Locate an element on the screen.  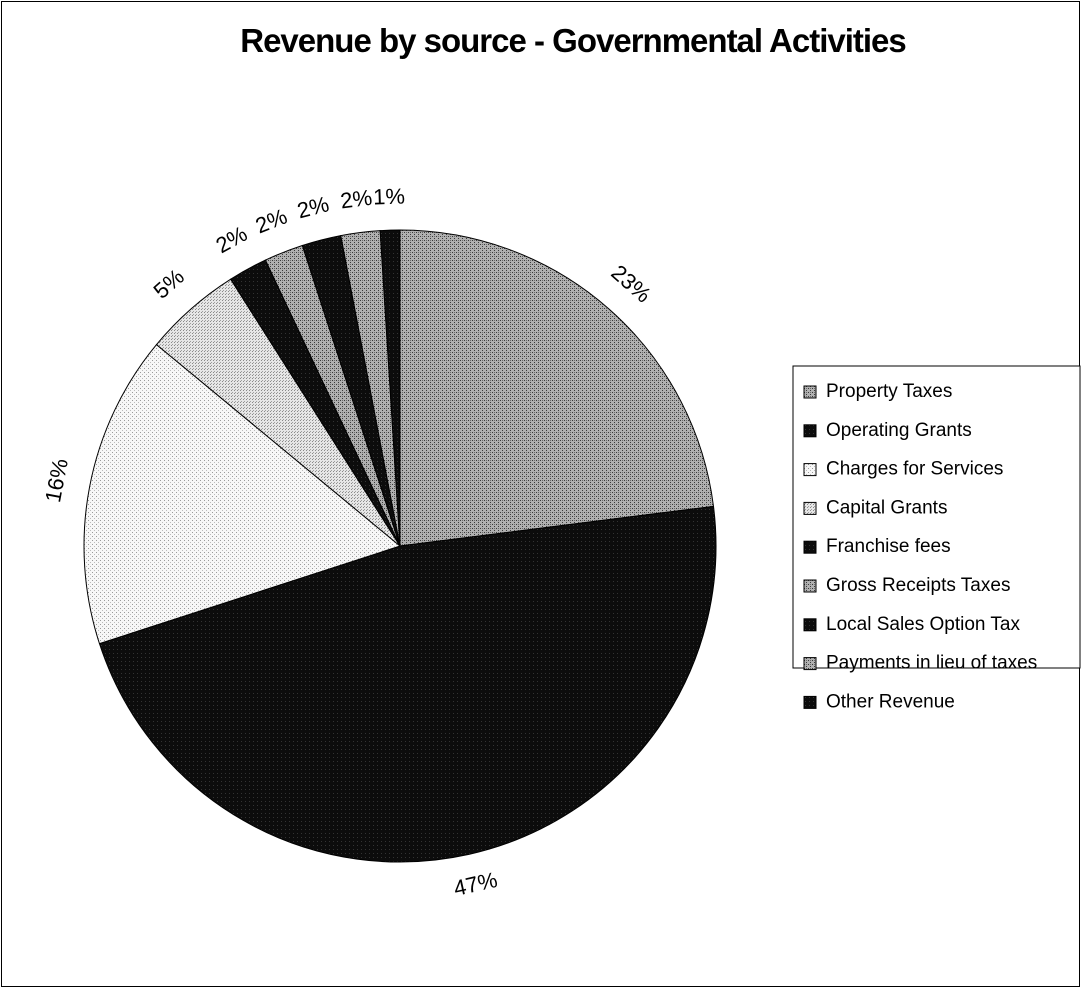
pie-label-payments-in-lieu-of-taxes: 2% is located at coordinates (356, 199).